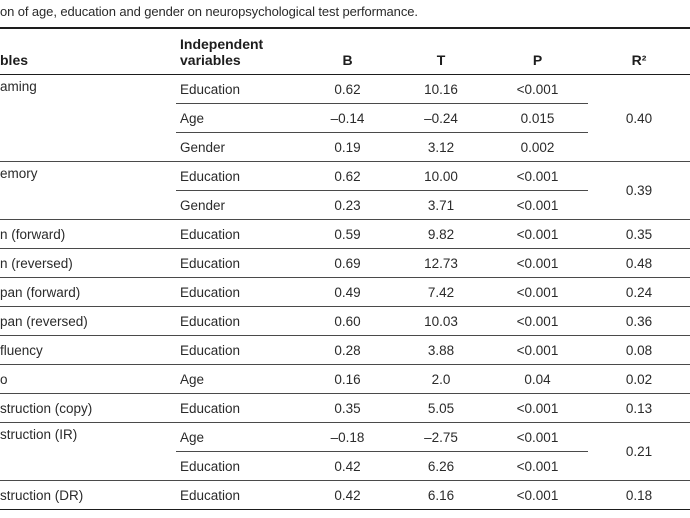  I want to click on row-r2: 0.39, so click(639, 190).